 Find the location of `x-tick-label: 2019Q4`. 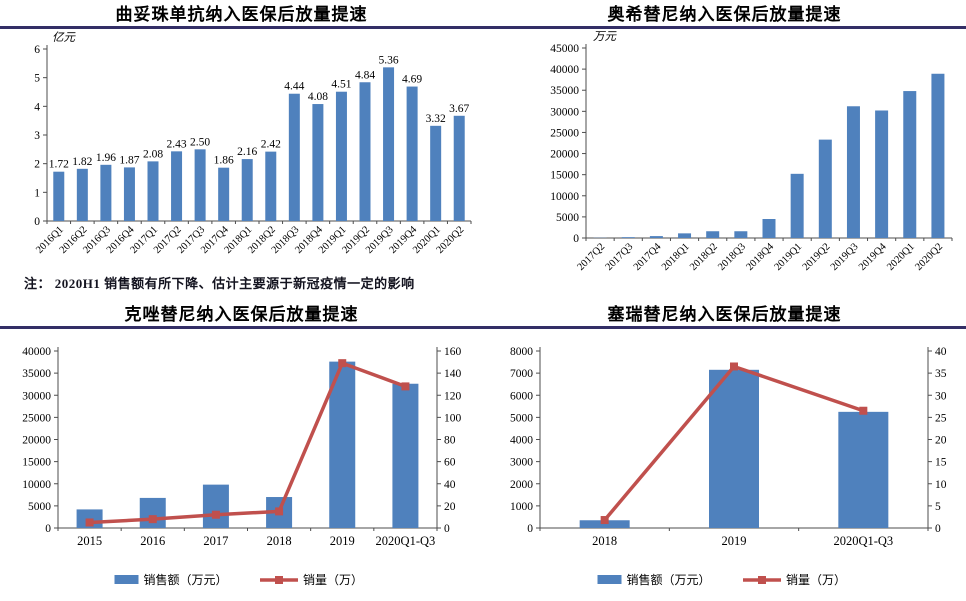

x-tick-label: 2019Q4 is located at coordinates (873, 257).